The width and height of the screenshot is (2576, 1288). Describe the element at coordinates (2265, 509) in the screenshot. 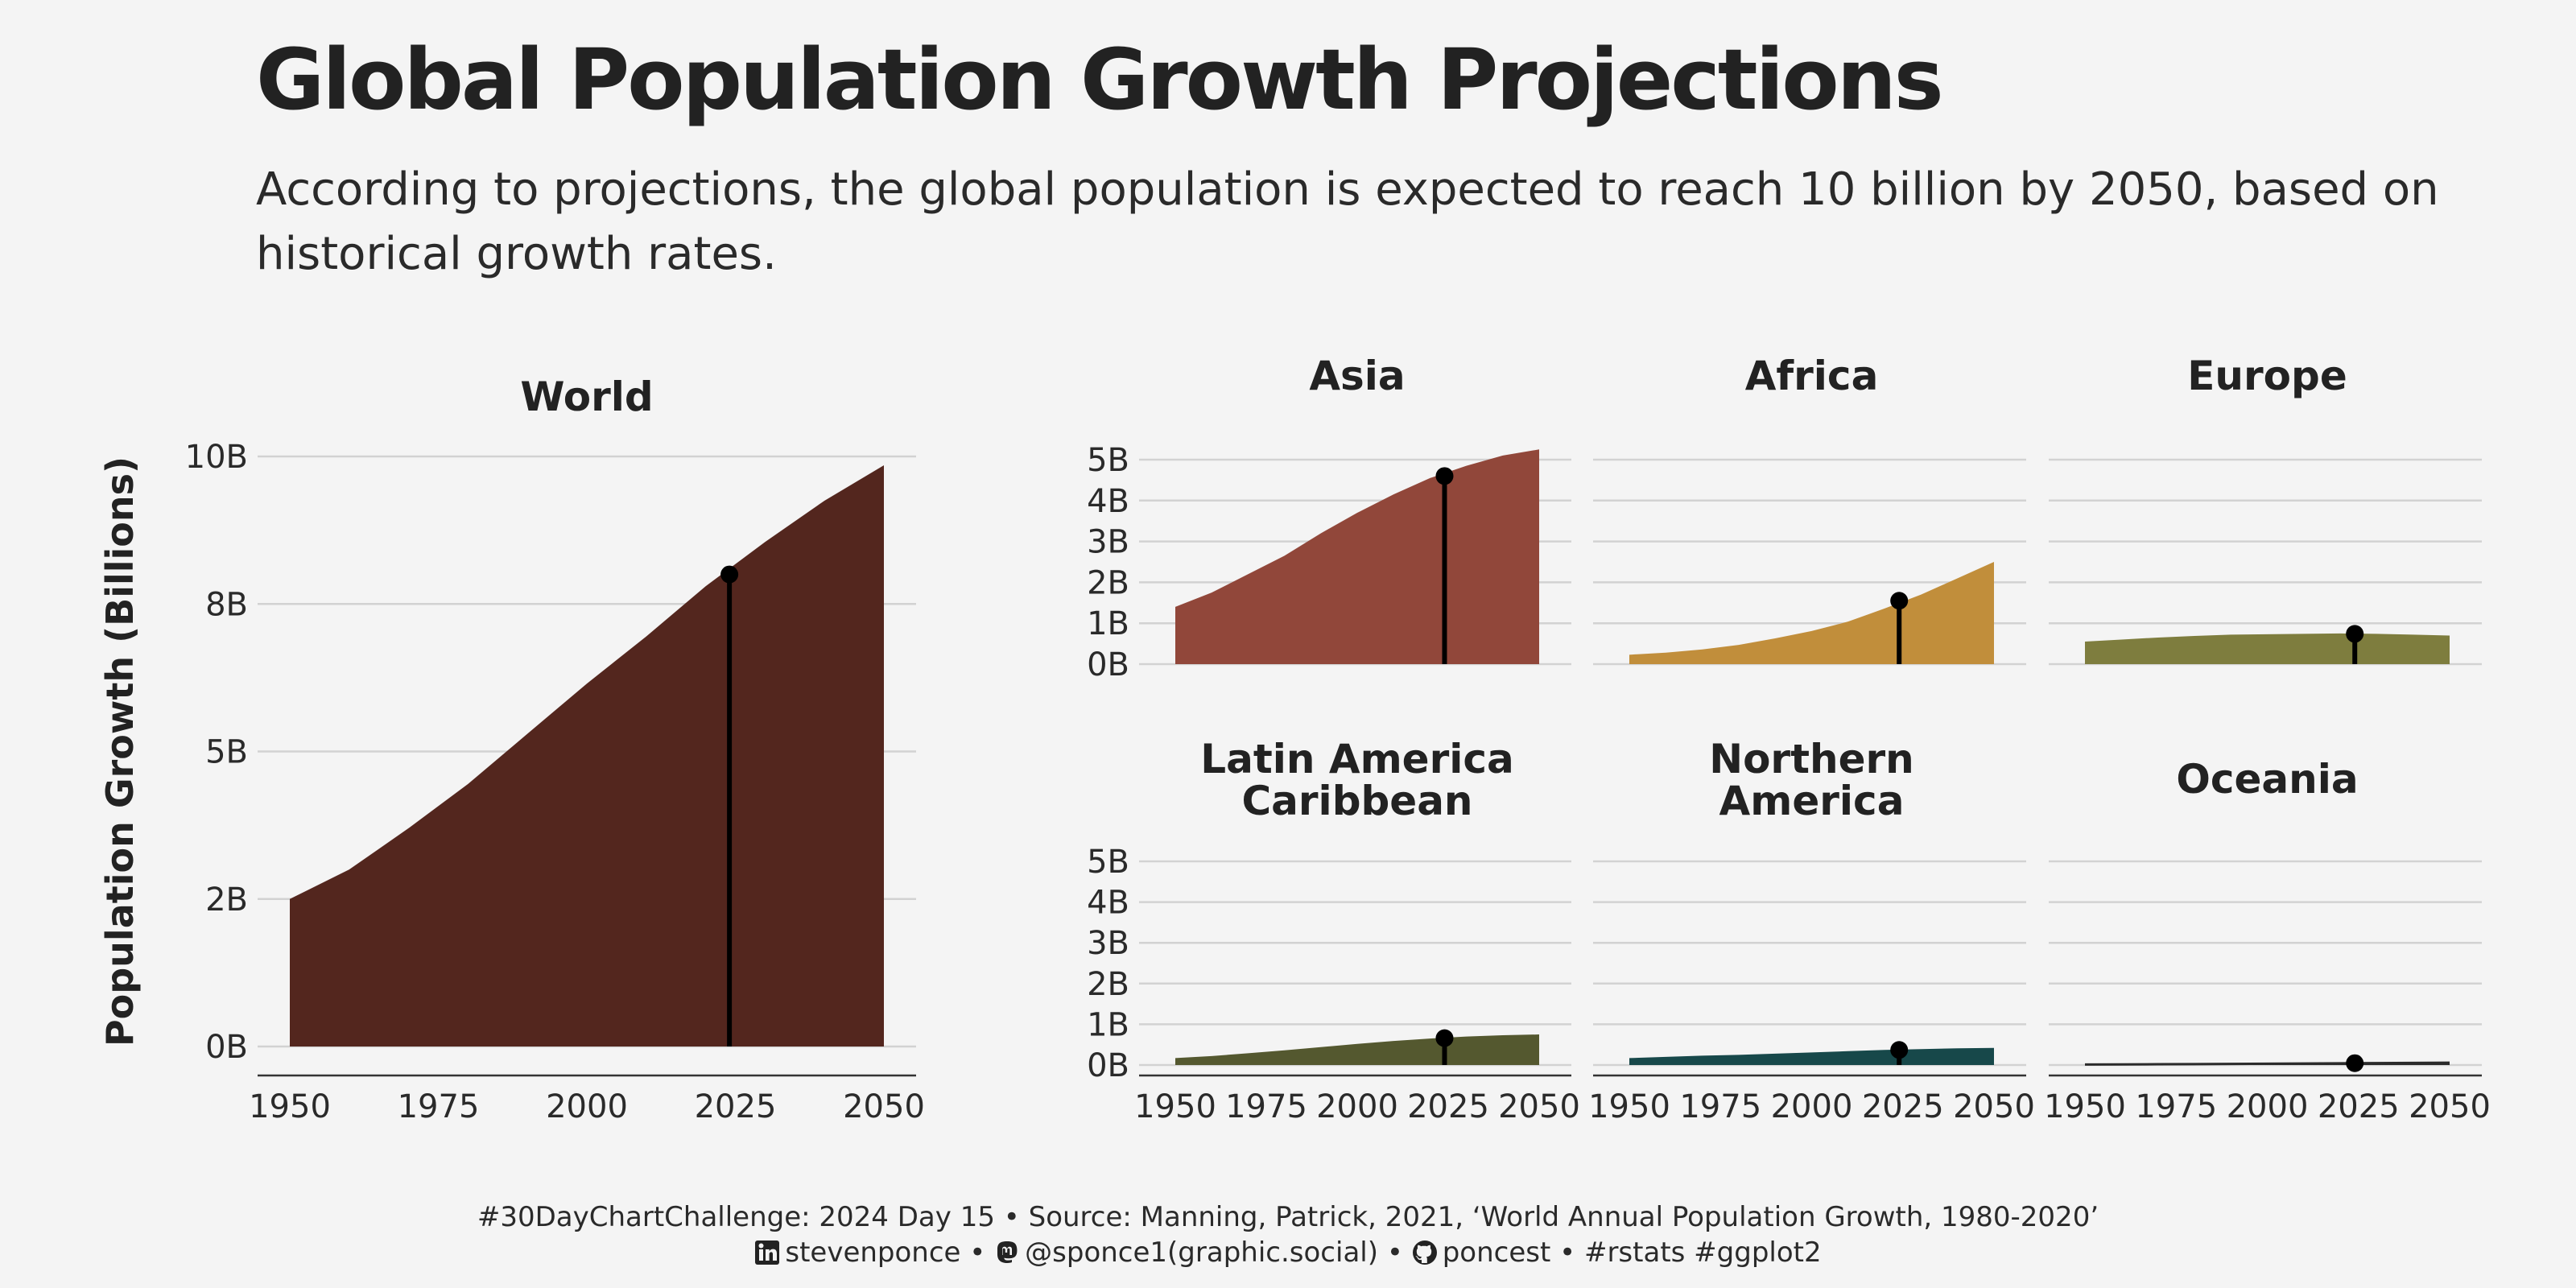

I see `panel-europe: Europe` at that location.